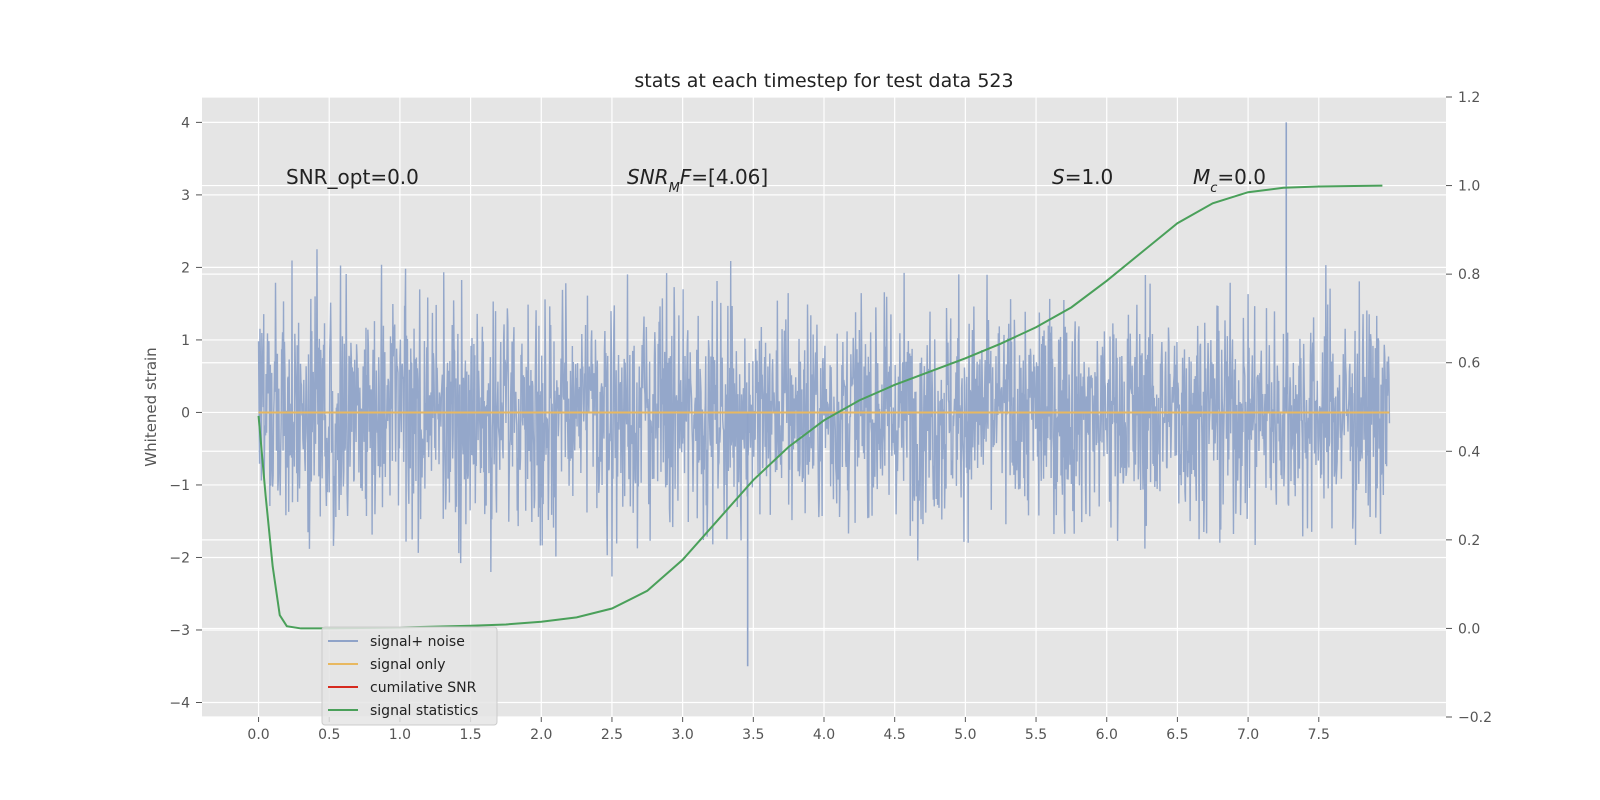 This screenshot has width=1600, height=800. I want to click on annotation-text: Mc=0.0, so click(1229, 180).